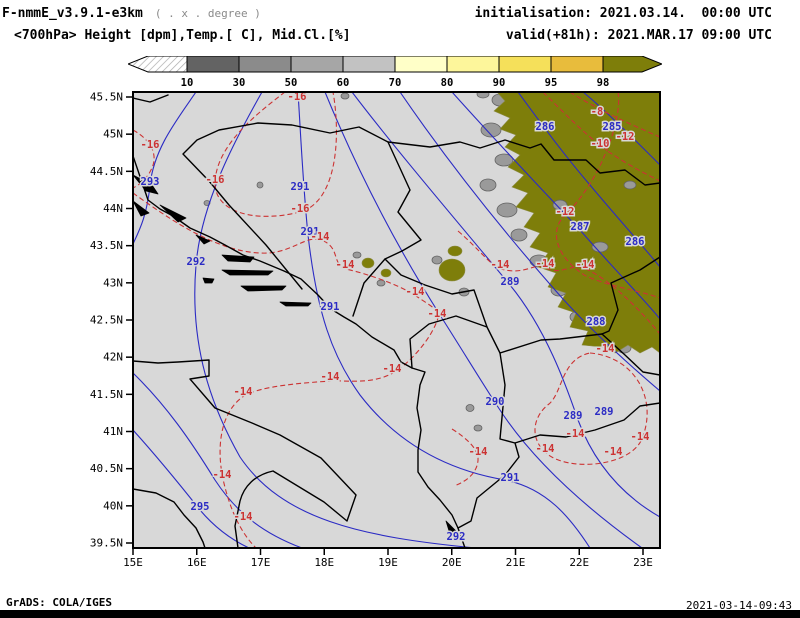 This screenshot has width=800, height=618. I want to click on header-line-1: F-nmmE_v3.9.1-e3km ( . x . degree ), so click(131, 13).